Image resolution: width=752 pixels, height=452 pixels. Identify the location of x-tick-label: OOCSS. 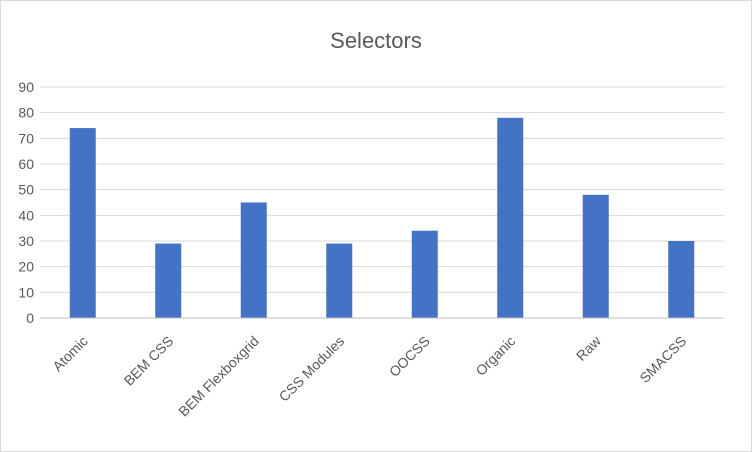
(409, 356).